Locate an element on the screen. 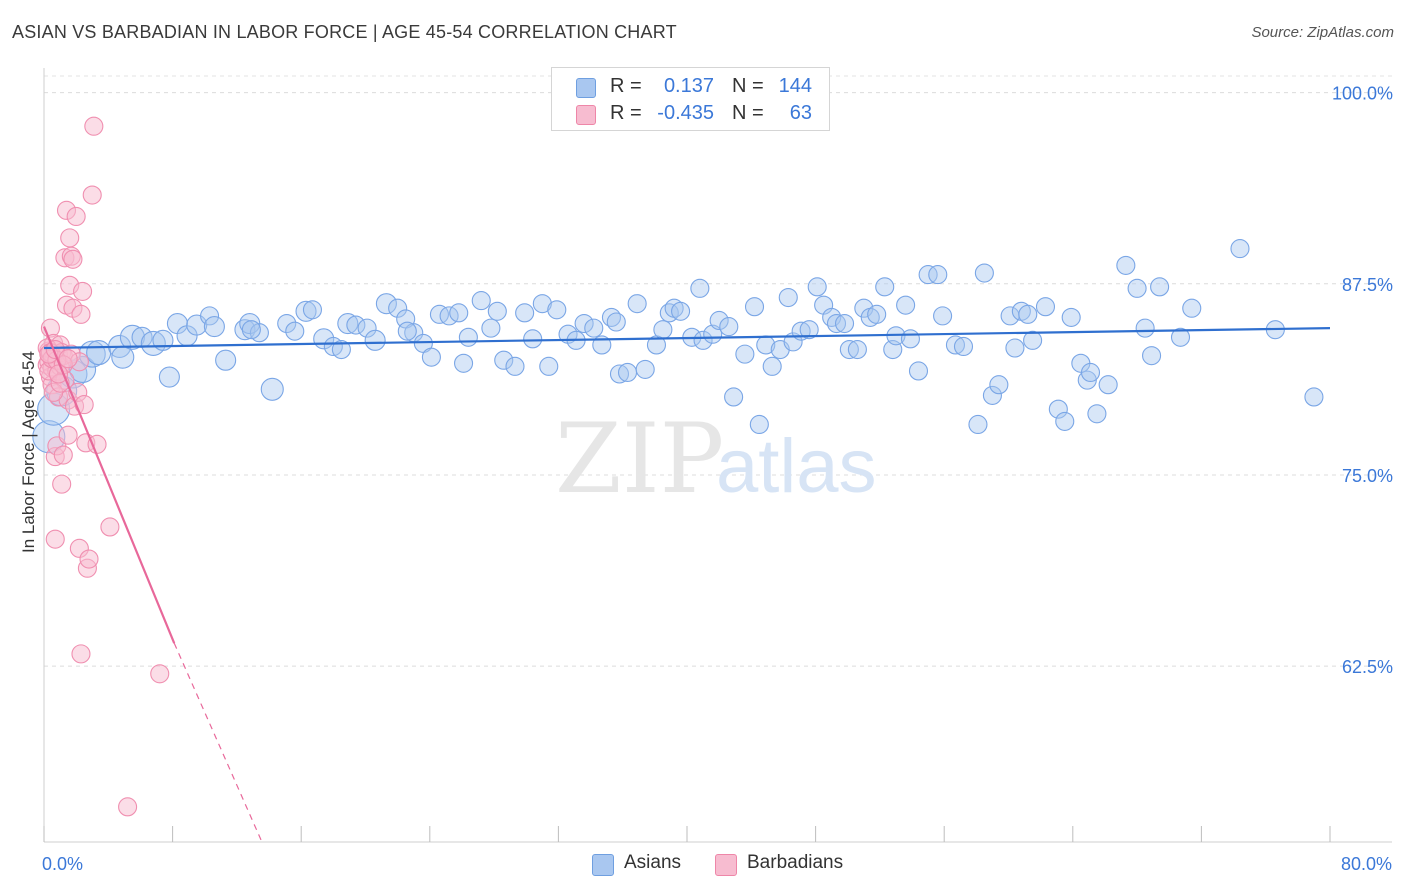 The image size is (1406, 892). barbadians-trend-line is located at coordinates (109, 485).